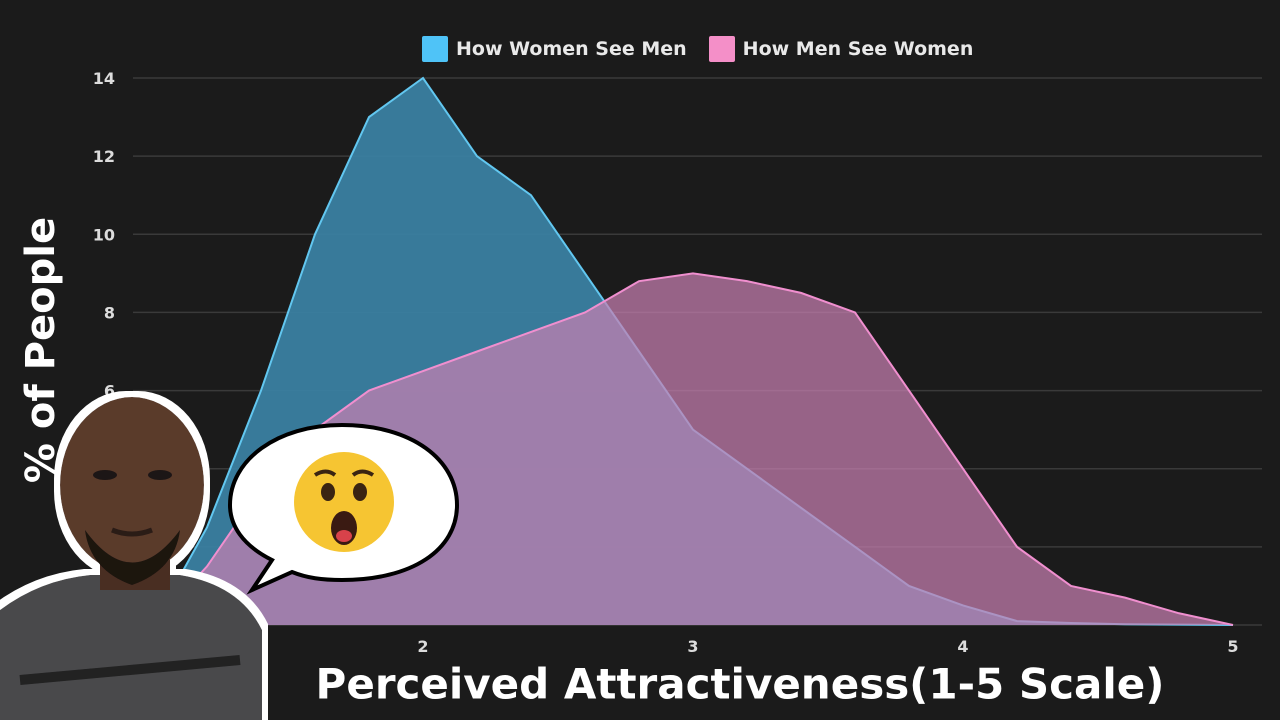  I want to click on x-axis-label: Perceived Attractiveness(1-5 Scale), so click(740, 684).